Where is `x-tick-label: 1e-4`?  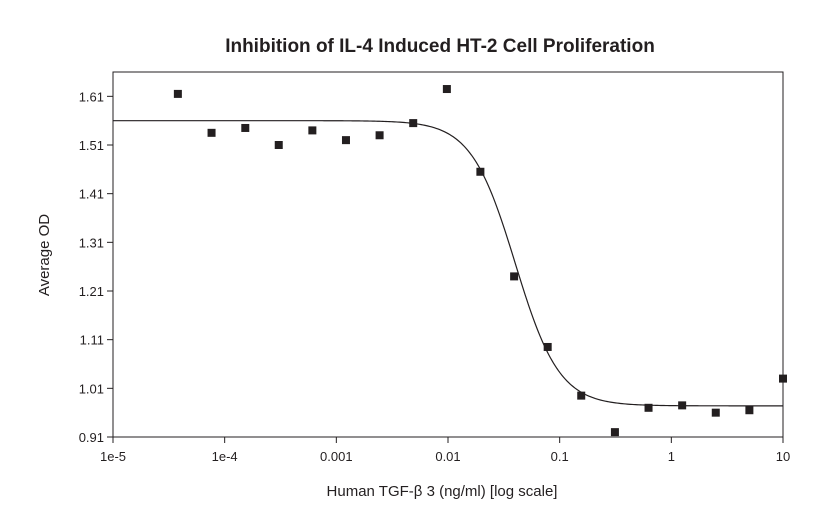 x-tick-label: 1e-4 is located at coordinates (225, 456).